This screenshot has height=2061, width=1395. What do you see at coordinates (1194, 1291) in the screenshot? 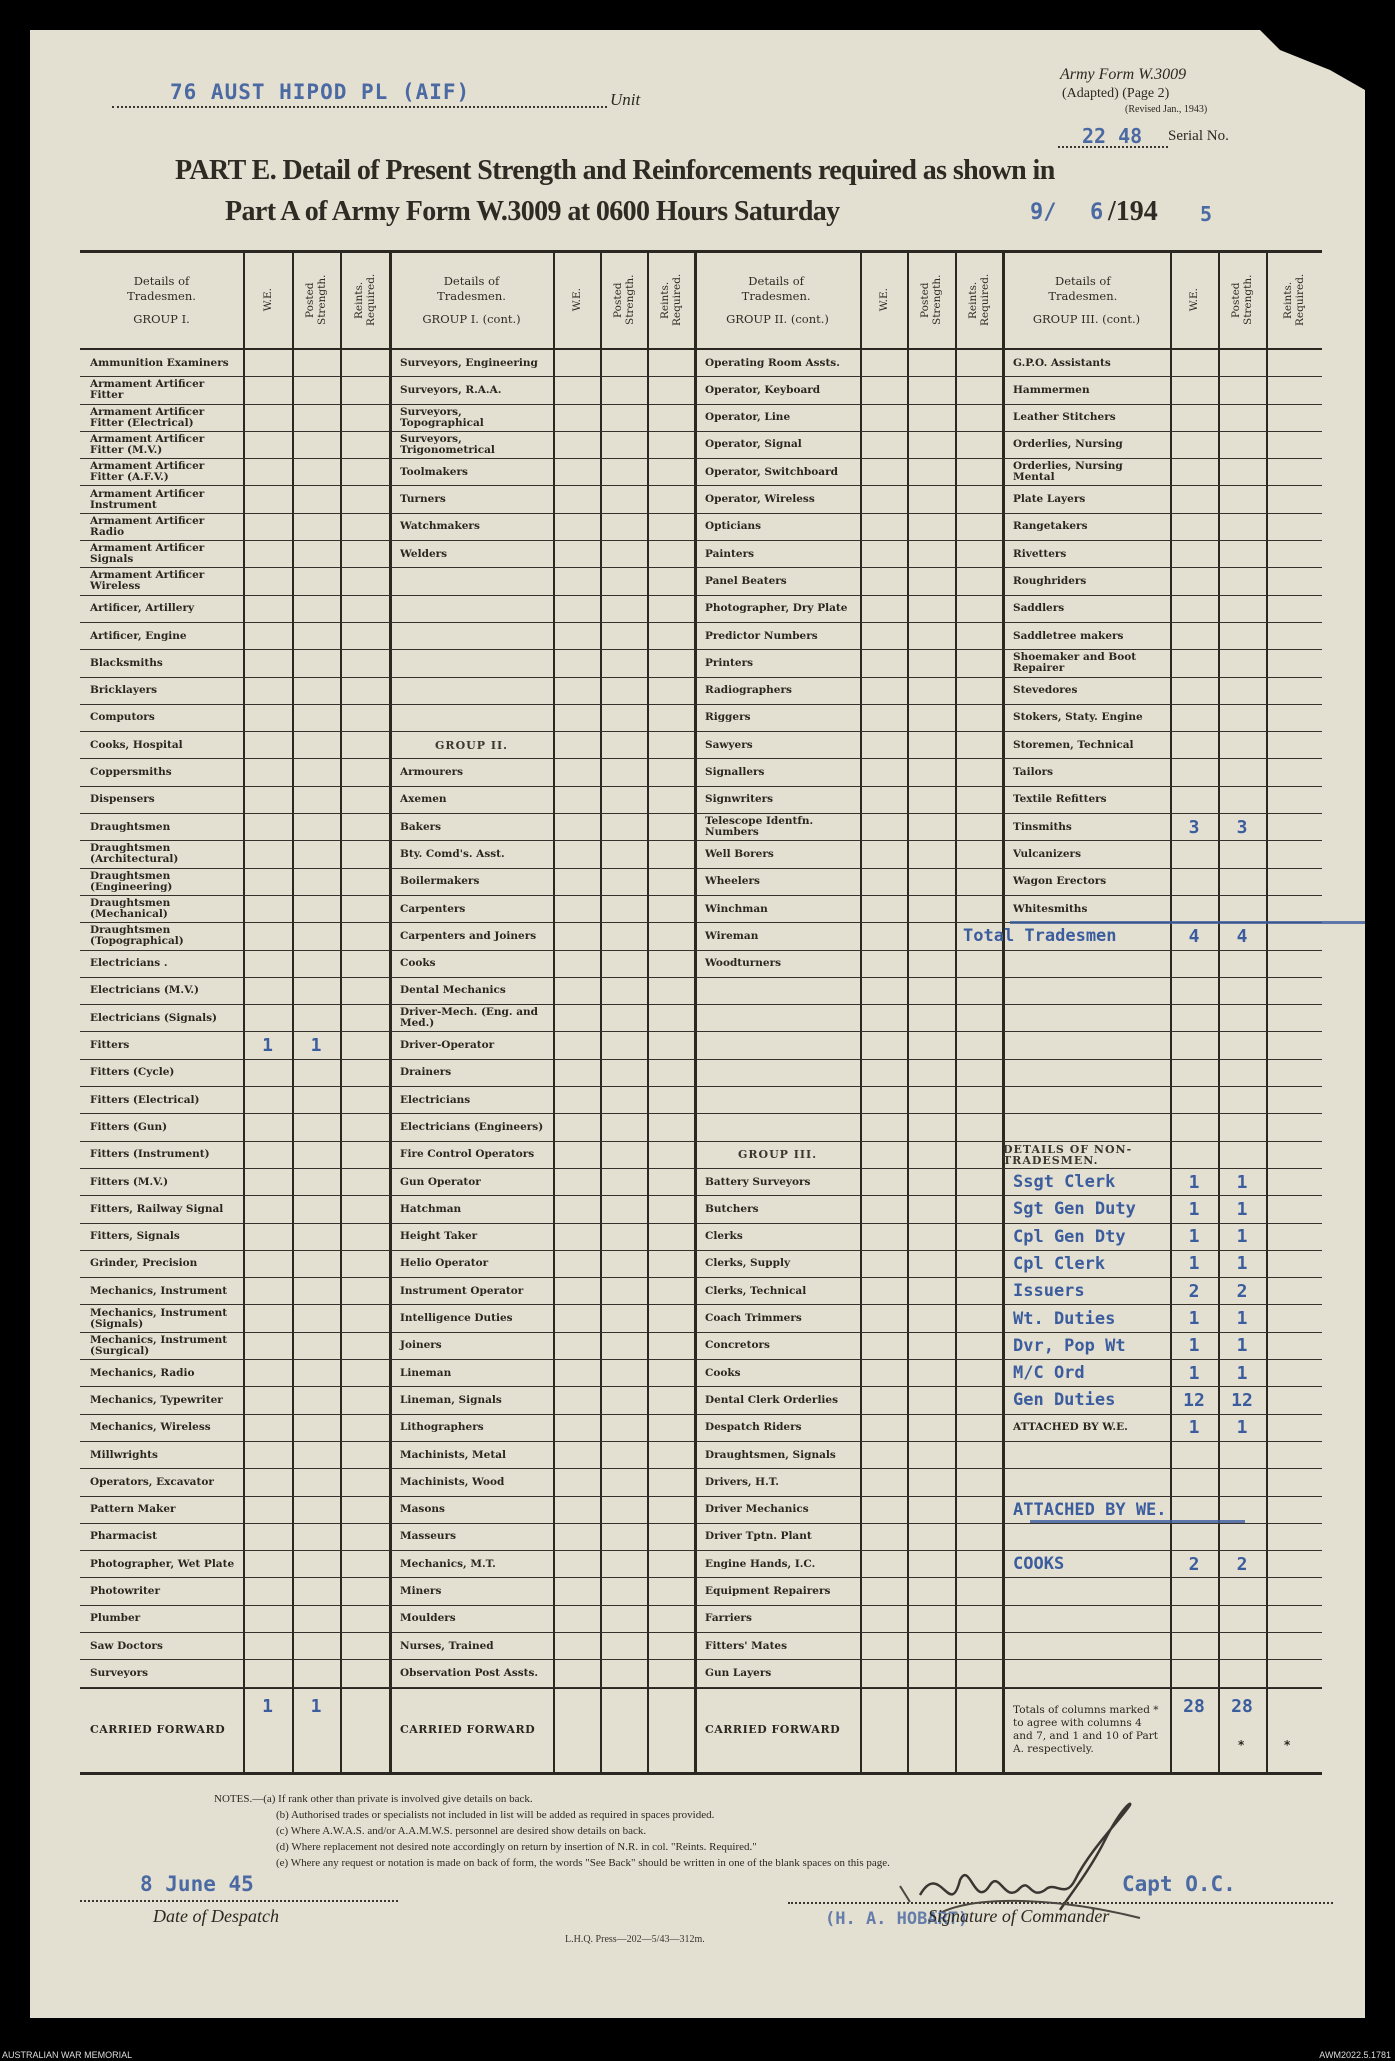
I see `we-cell: 2` at bounding box center [1194, 1291].